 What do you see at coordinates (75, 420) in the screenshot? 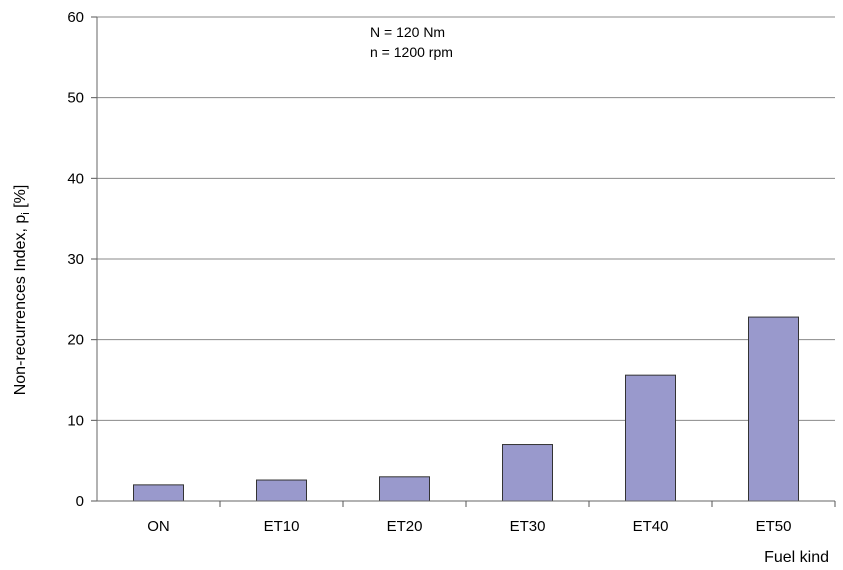
I see `y-tick-label: 10` at bounding box center [75, 420].